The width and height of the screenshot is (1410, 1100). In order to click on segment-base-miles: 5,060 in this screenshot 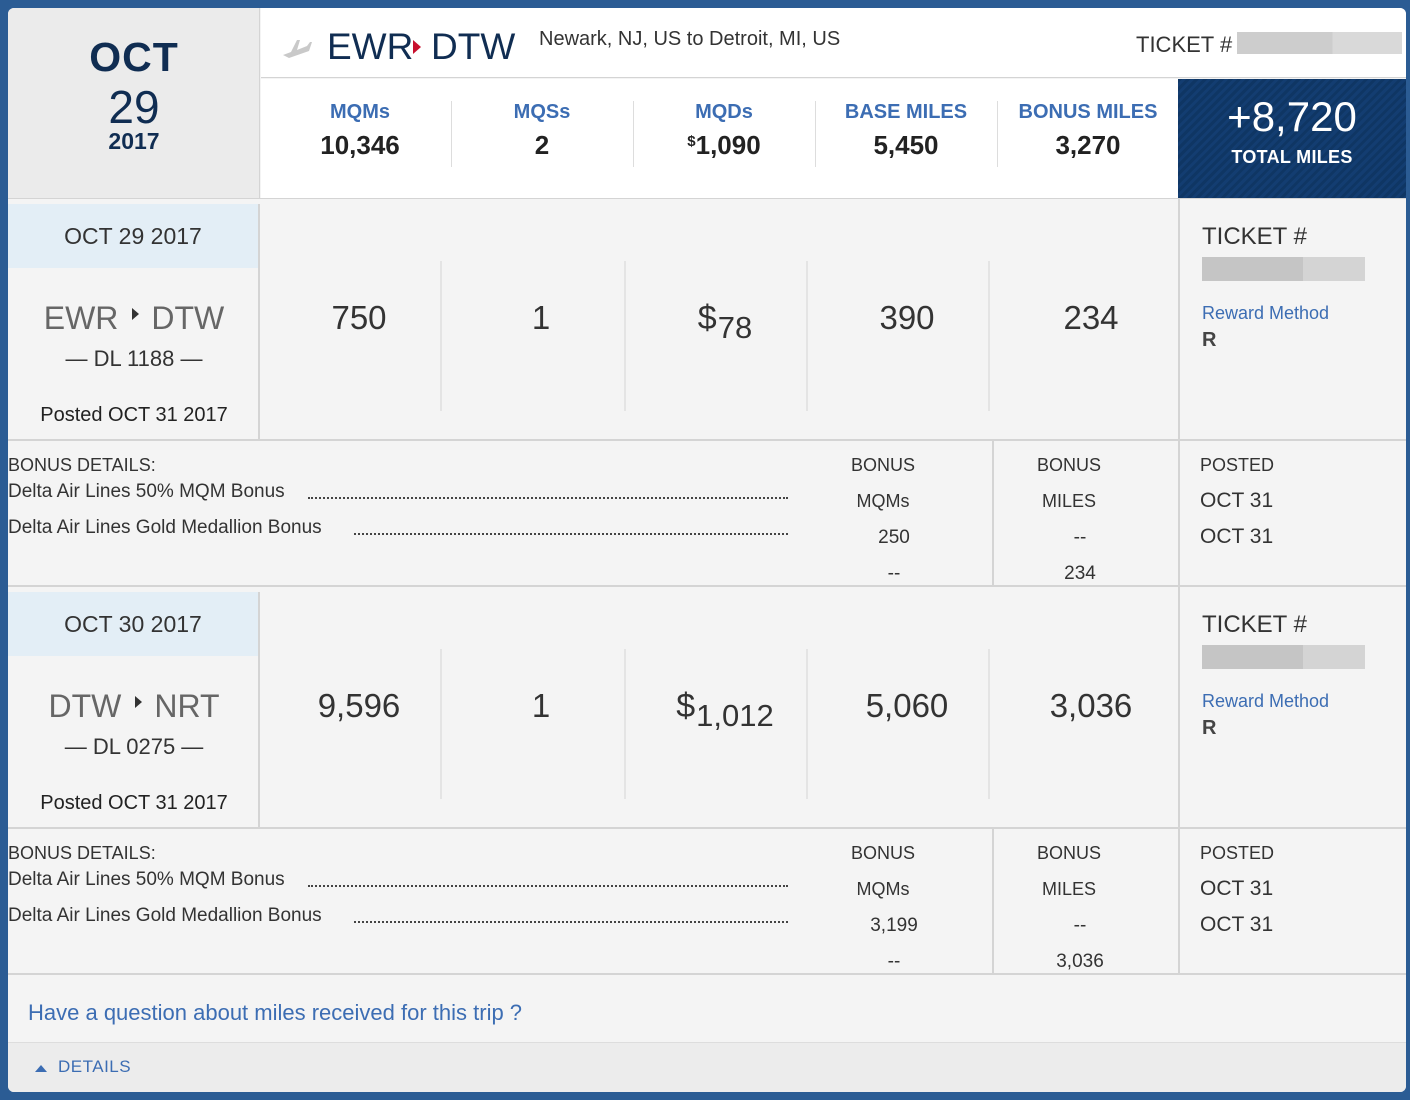, I will do `click(907, 705)`.